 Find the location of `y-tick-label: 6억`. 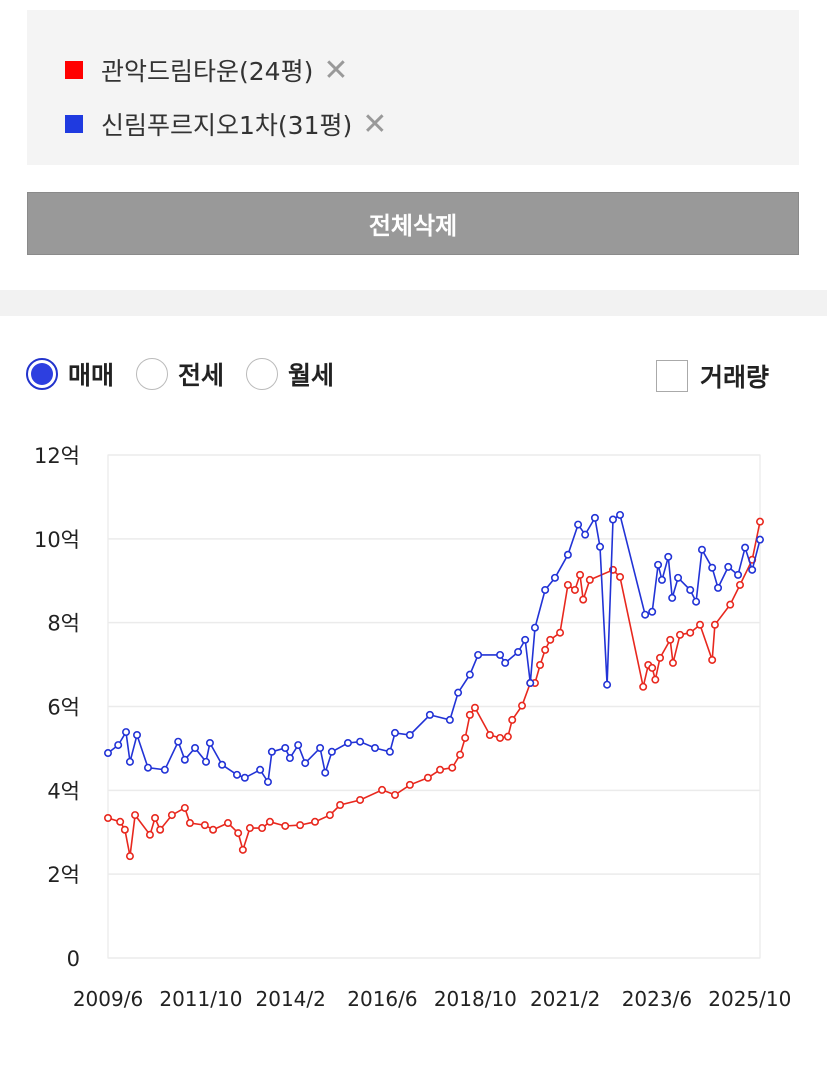

y-tick-label: 6억 is located at coordinates (63, 708).